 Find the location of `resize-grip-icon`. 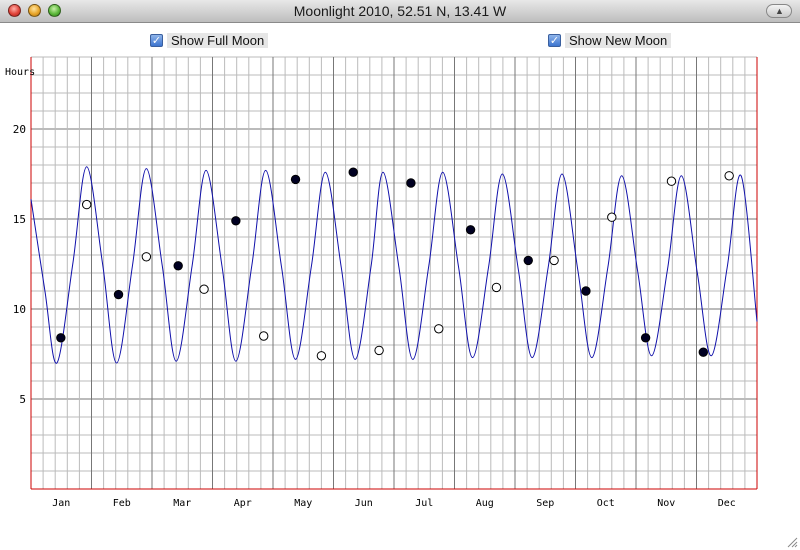

resize-grip-icon is located at coordinates (792, 542).